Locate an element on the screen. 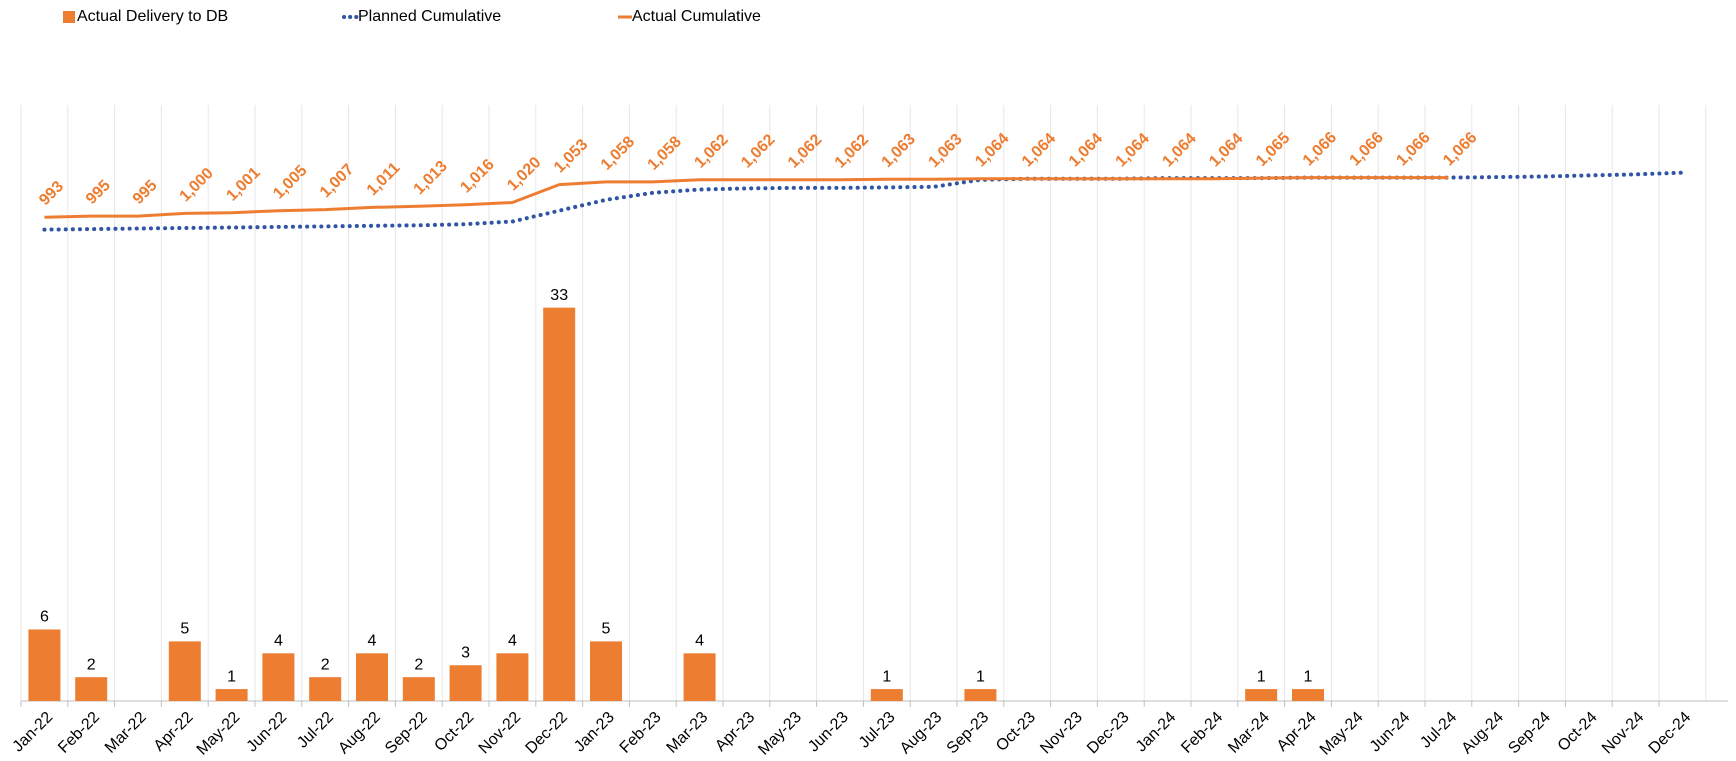  line-value-label: 993 is located at coordinates (51, 193).